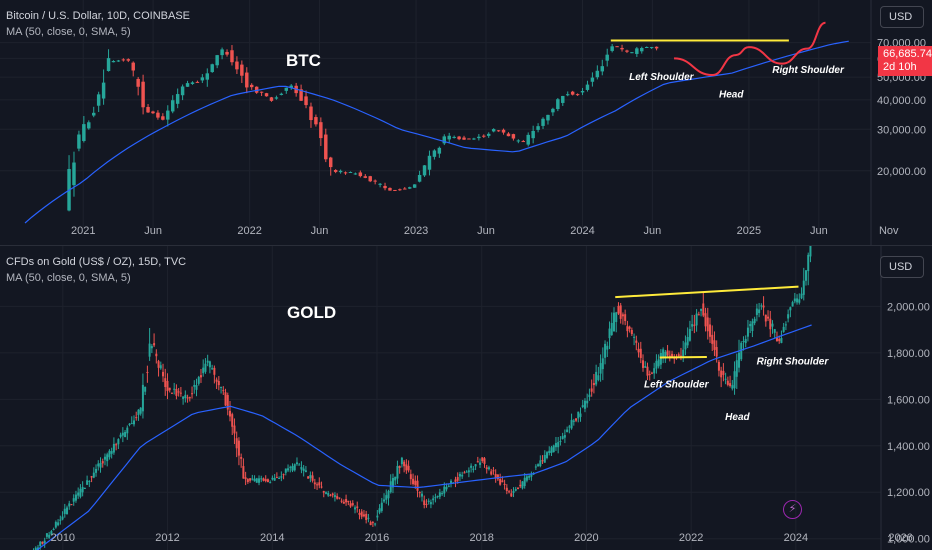 The width and height of the screenshot is (932, 550). Describe the element at coordinates (901, 172) in the screenshot. I see `y-tick-label: 20,000.00` at that location.